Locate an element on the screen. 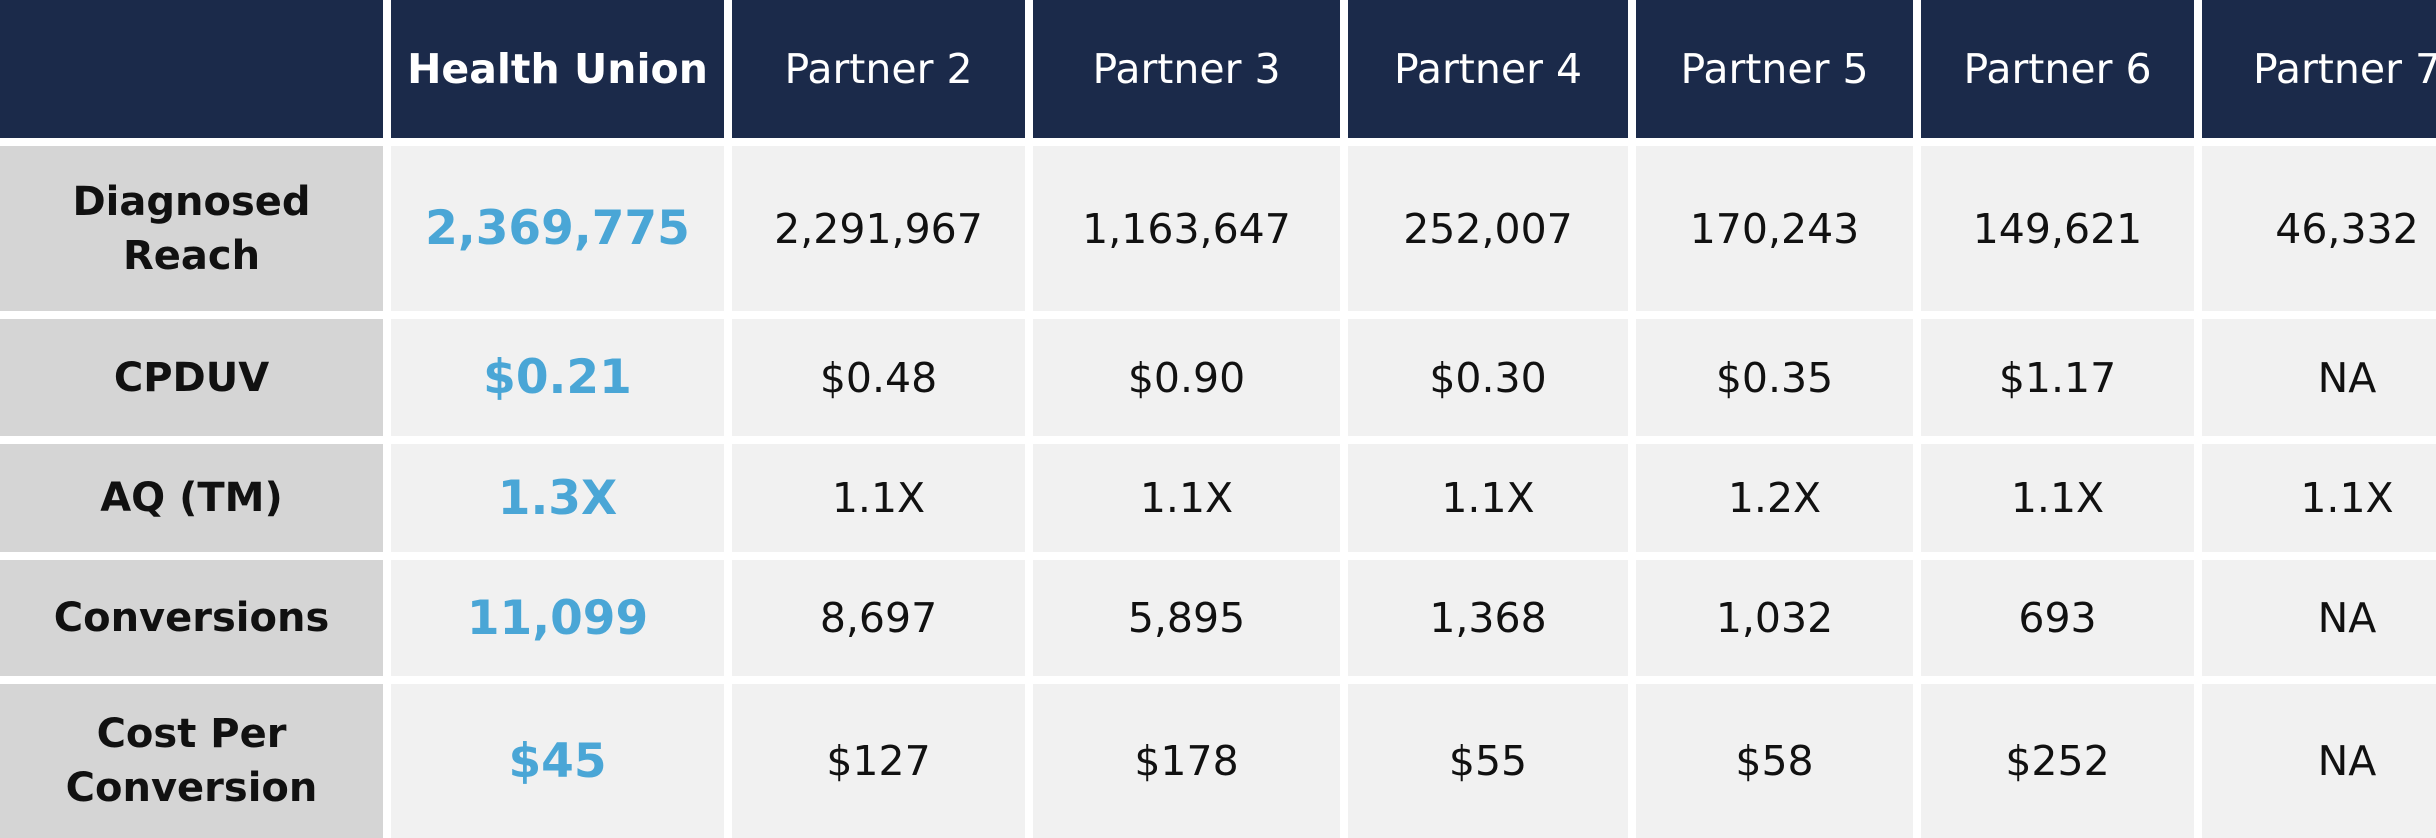 This screenshot has width=2436, height=838. table-cell: $252 is located at coordinates (2057, 761).